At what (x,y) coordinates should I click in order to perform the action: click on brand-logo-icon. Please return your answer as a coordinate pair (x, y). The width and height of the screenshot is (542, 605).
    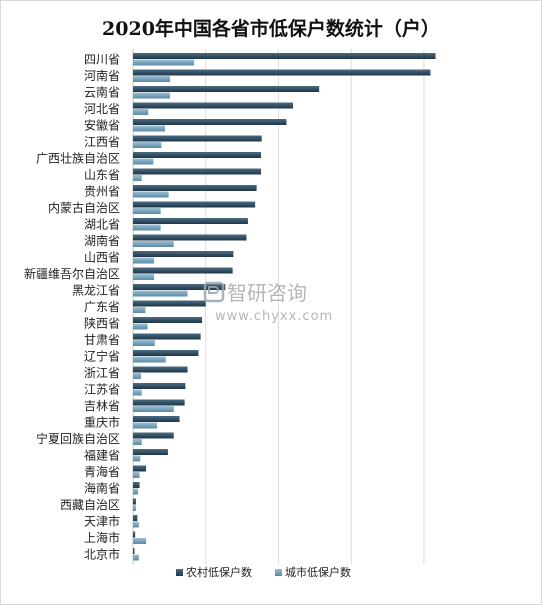
    Looking at the image, I should click on (214, 292).